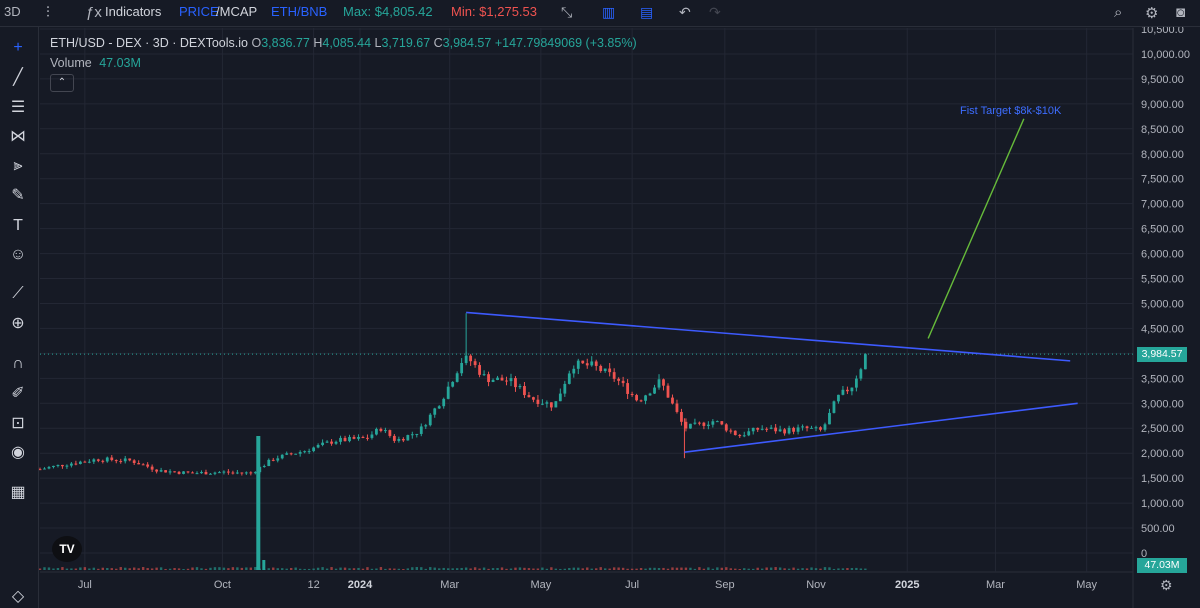 The width and height of the screenshot is (1200, 608). Describe the element at coordinates (12, 11) in the screenshot. I see `interval-button: 3D` at that location.